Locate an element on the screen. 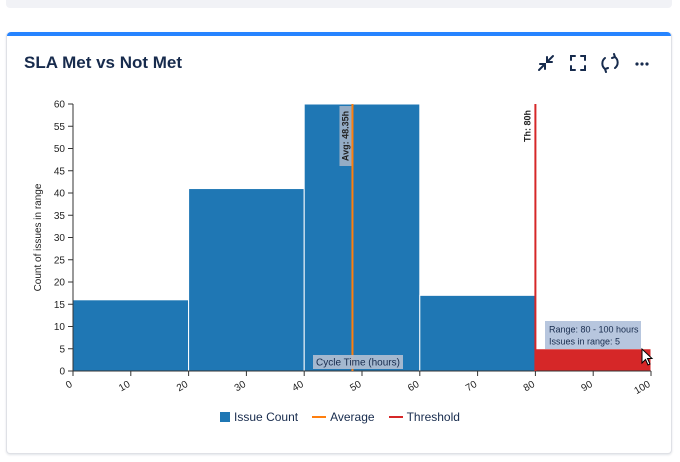 The width and height of the screenshot is (680, 462). y-tick-label: 0 is located at coordinates (62, 372).